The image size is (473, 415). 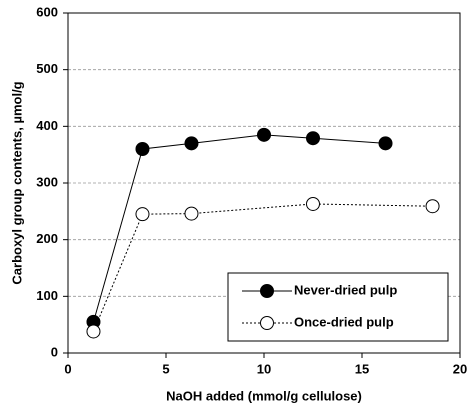 What do you see at coordinates (362, 368) in the screenshot?
I see `x-tick-label: 15` at bounding box center [362, 368].